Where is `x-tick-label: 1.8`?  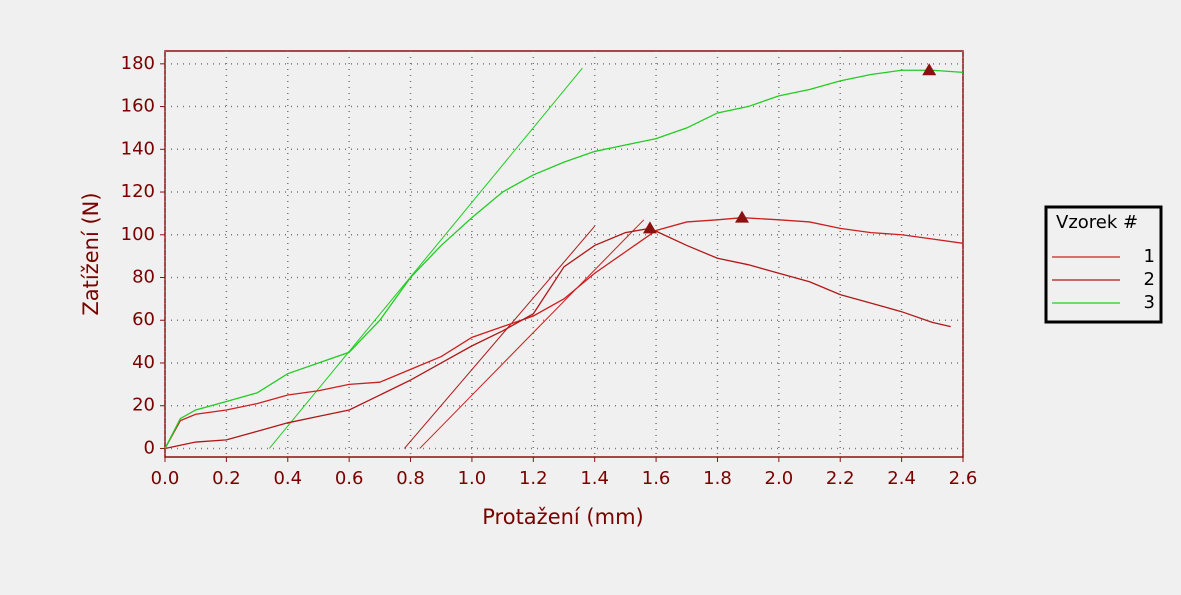
x-tick-label: 1.8 is located at coordinates (717, 478).